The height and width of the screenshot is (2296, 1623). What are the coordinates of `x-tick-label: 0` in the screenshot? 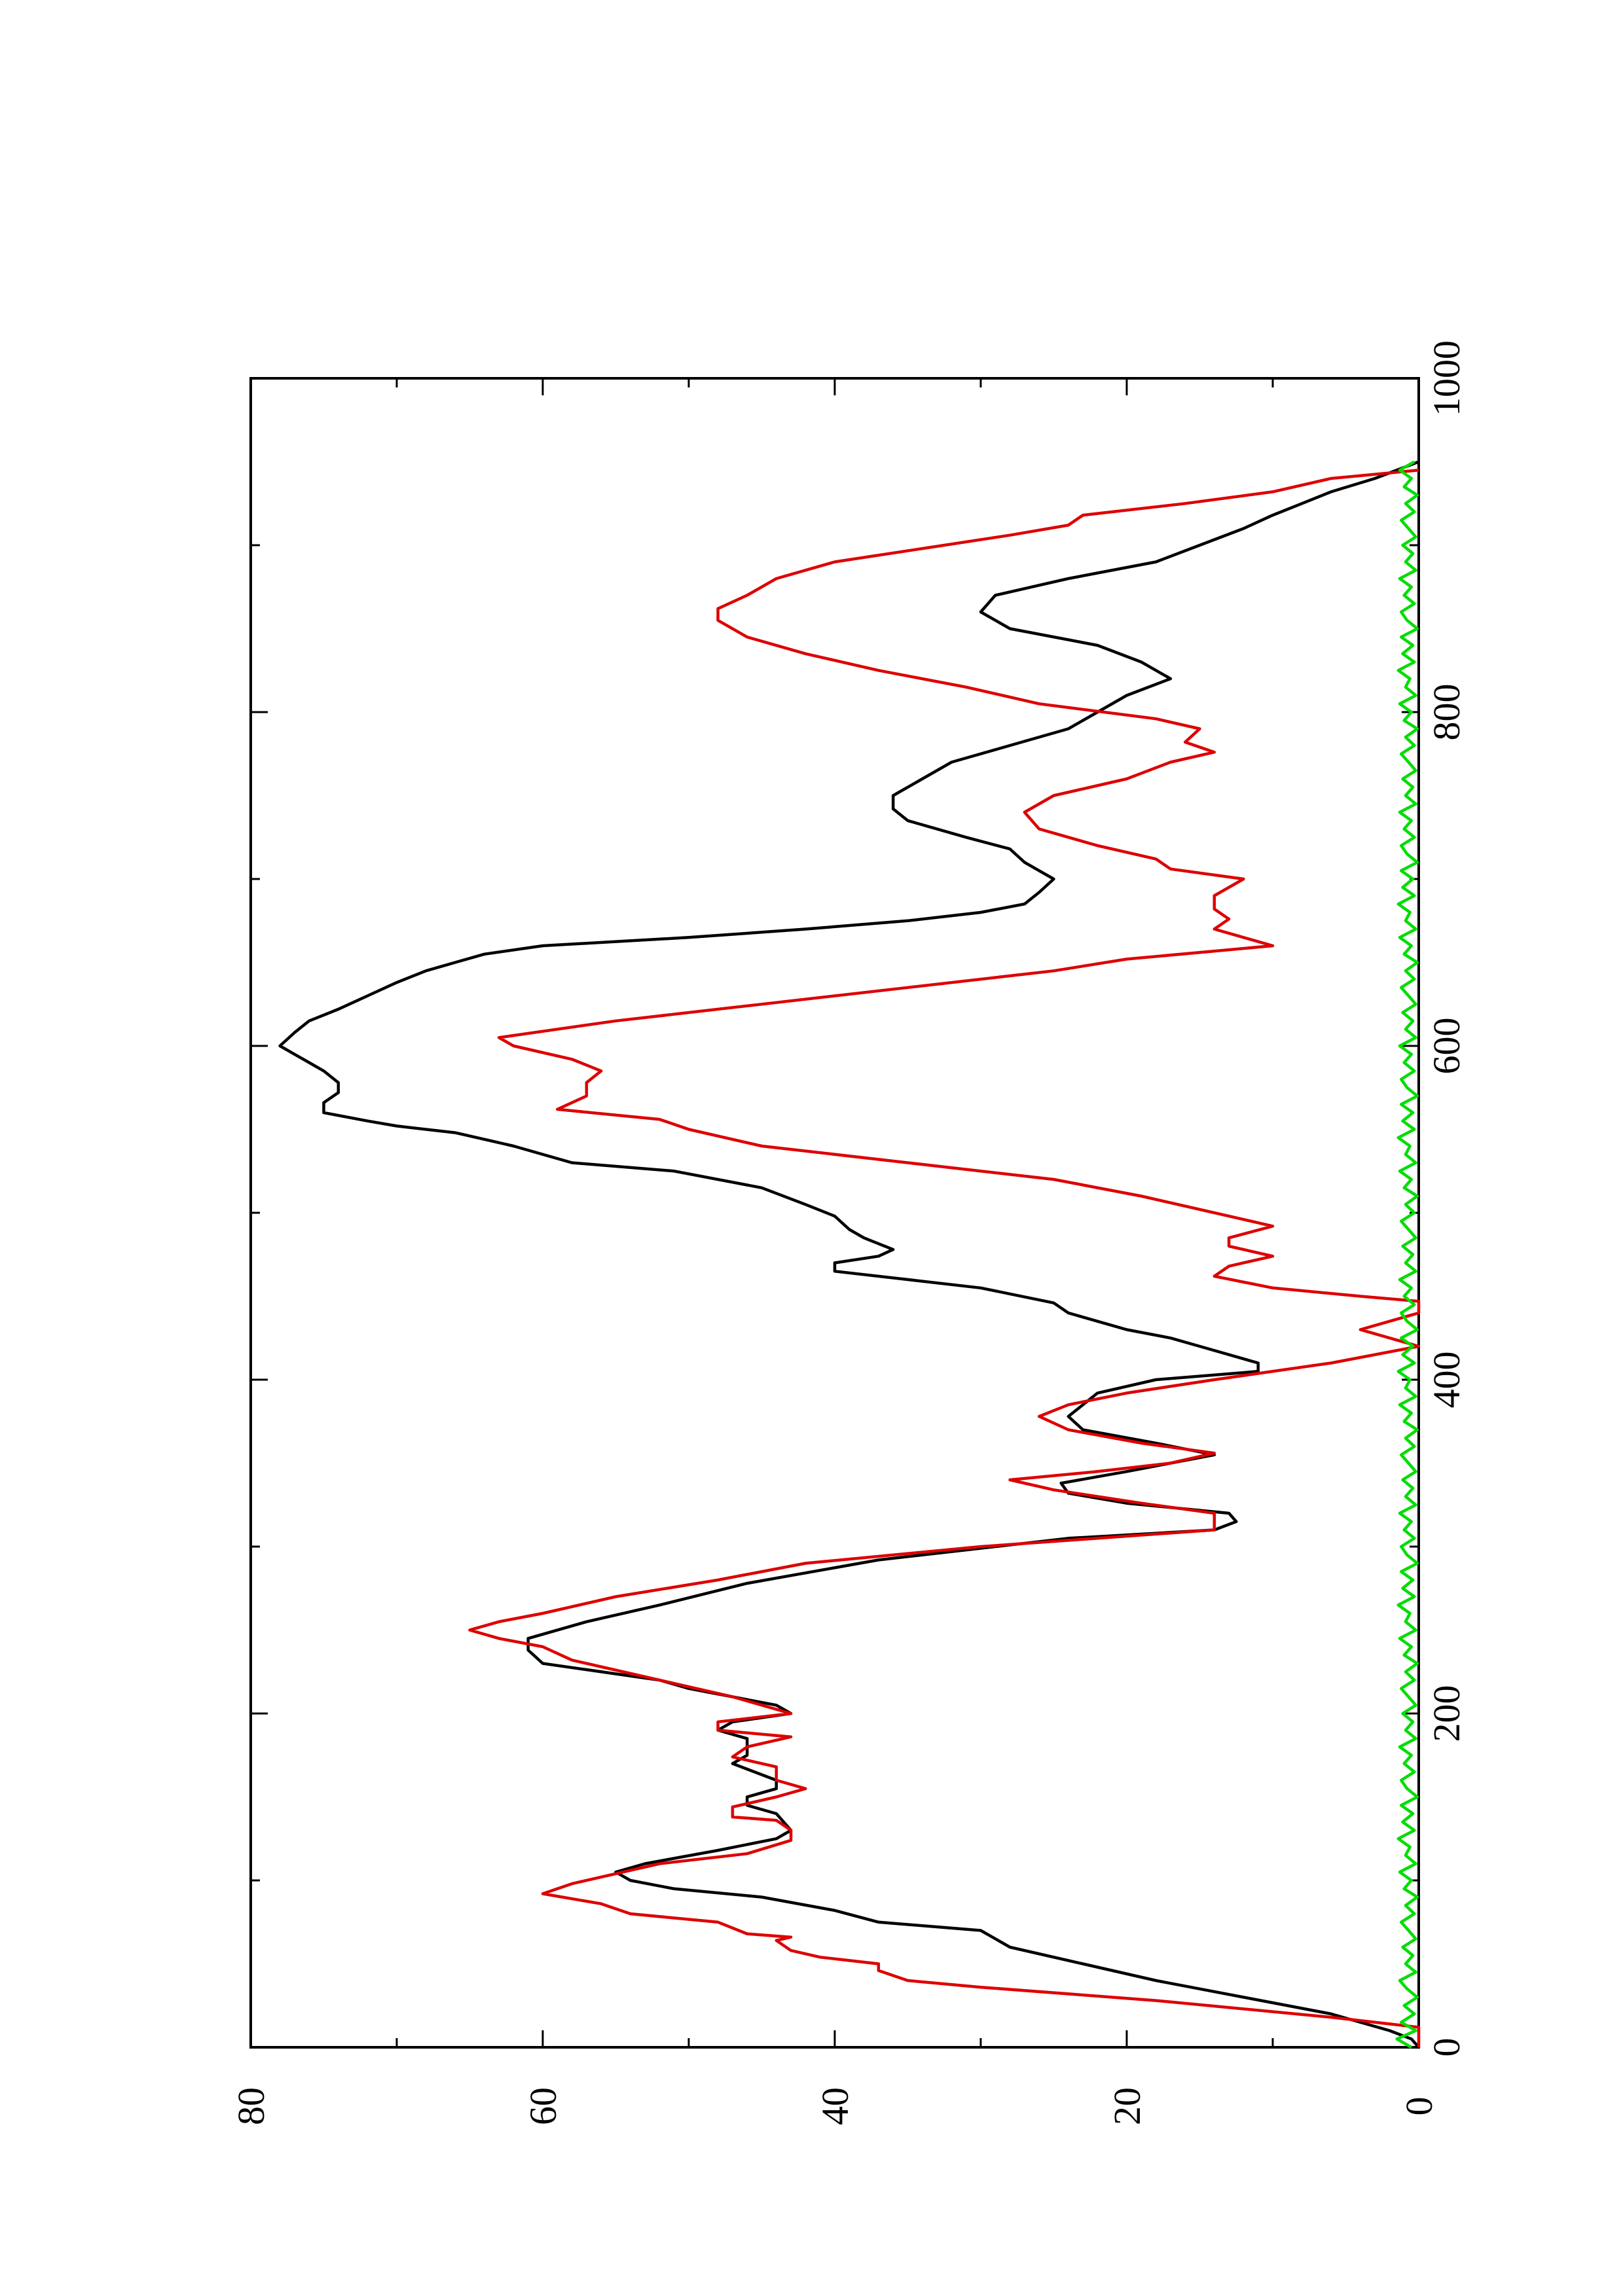 It's located at (1446, 2047).